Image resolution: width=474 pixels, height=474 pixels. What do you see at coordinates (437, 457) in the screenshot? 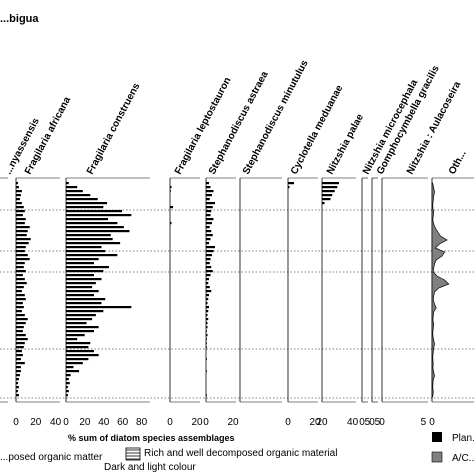
I see `legend-swatch-grey` at bounding box center [437, 457].